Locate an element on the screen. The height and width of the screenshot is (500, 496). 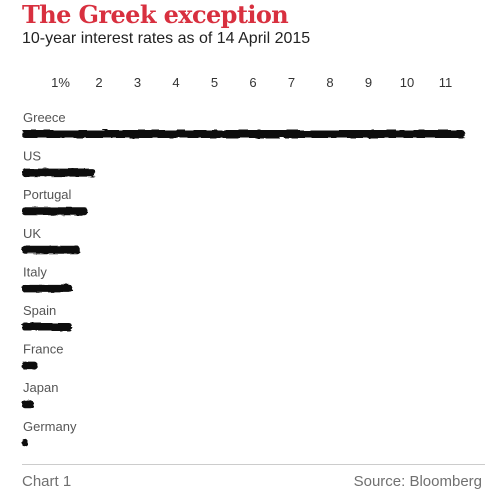
x-tick-label: 2 is located at coordinates (98, 82).